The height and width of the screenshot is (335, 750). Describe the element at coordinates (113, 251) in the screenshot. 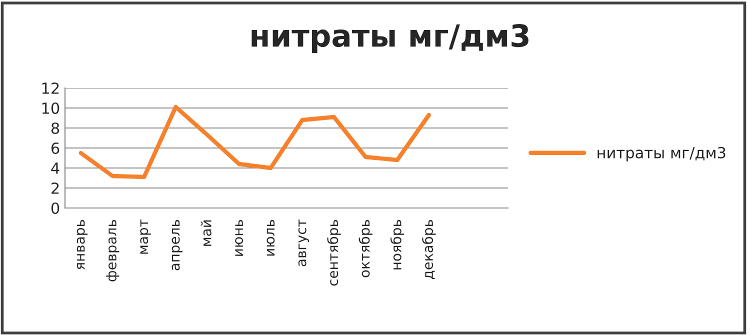

I see `x-tick-label: февраль` at that location.